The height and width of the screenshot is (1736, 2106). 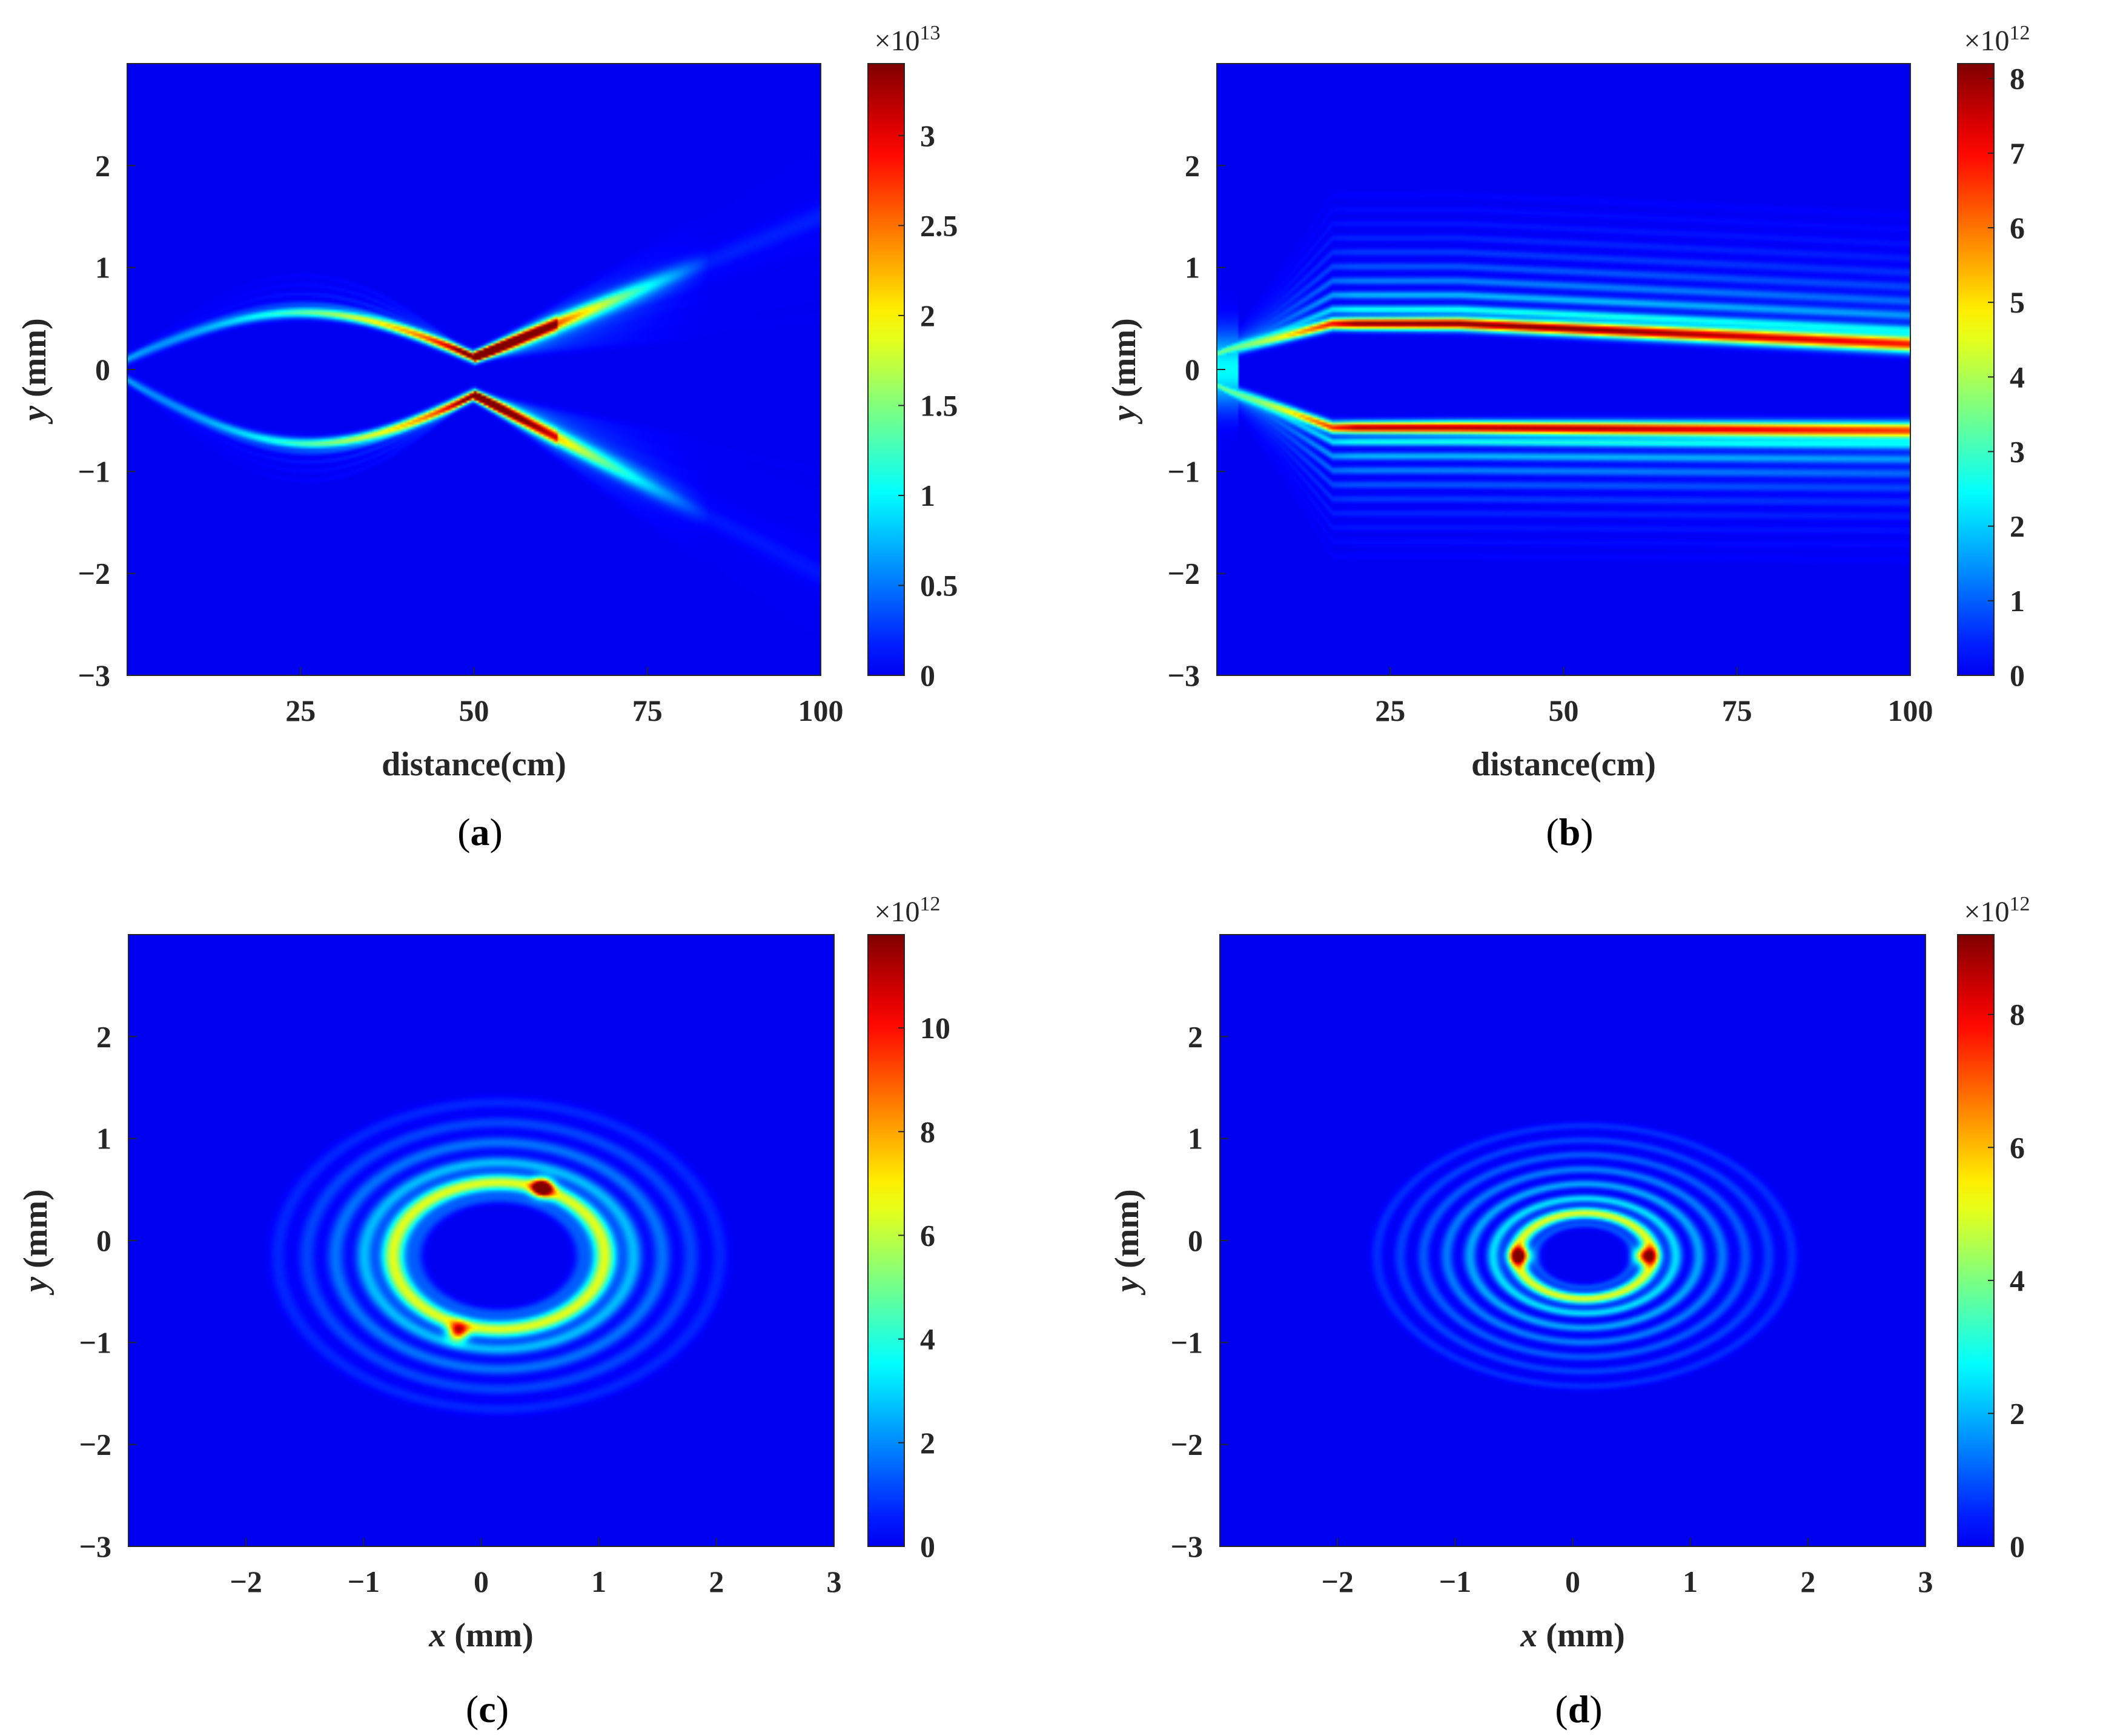 What do you see at coordinates (939, 225) in the screenshot?
I see `colorbar-tick-label: 2.5` at bounding box center [939, 225].